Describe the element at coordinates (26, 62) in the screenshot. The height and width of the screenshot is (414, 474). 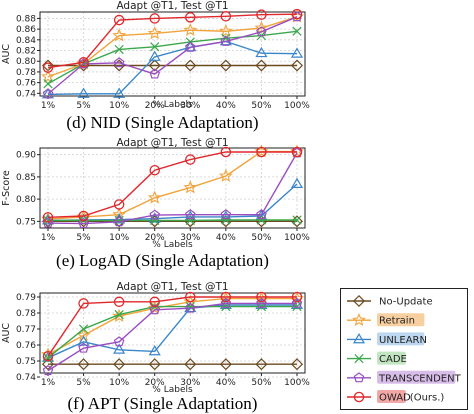
I see `y-tick-label: 0.80` at that location.